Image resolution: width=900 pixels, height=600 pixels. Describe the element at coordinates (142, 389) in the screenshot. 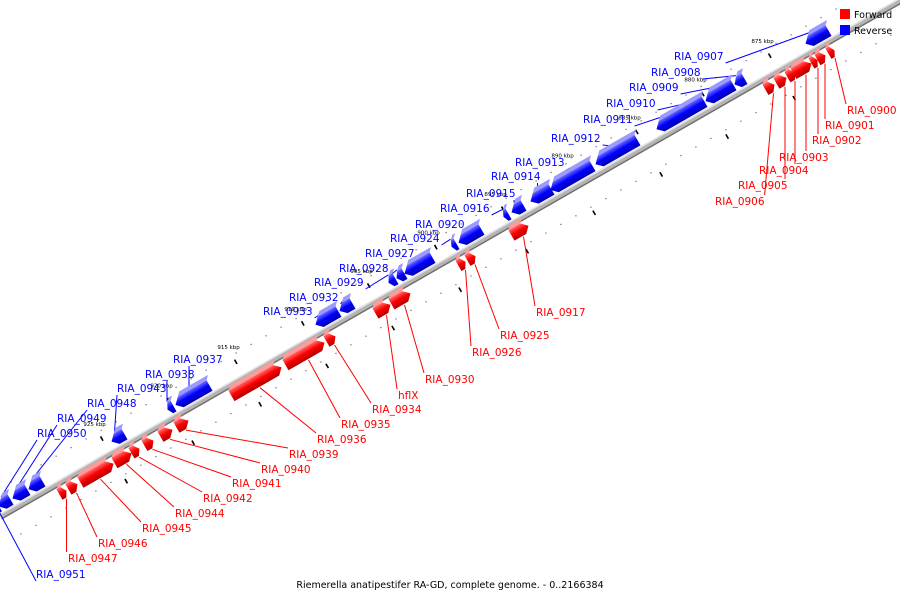

I see `gene-label-ria_0943: RIA_0943` at that location.